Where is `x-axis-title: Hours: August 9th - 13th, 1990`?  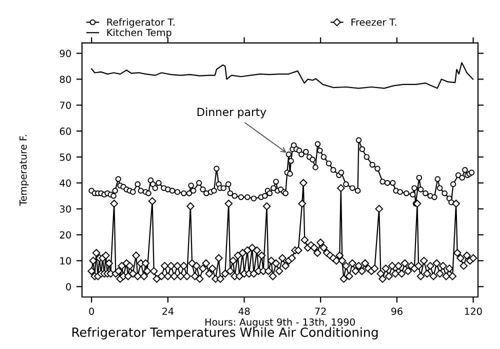 x-axis-title: Hours: August 9th - 13th, 1990 is located at coordinates (280, 323).